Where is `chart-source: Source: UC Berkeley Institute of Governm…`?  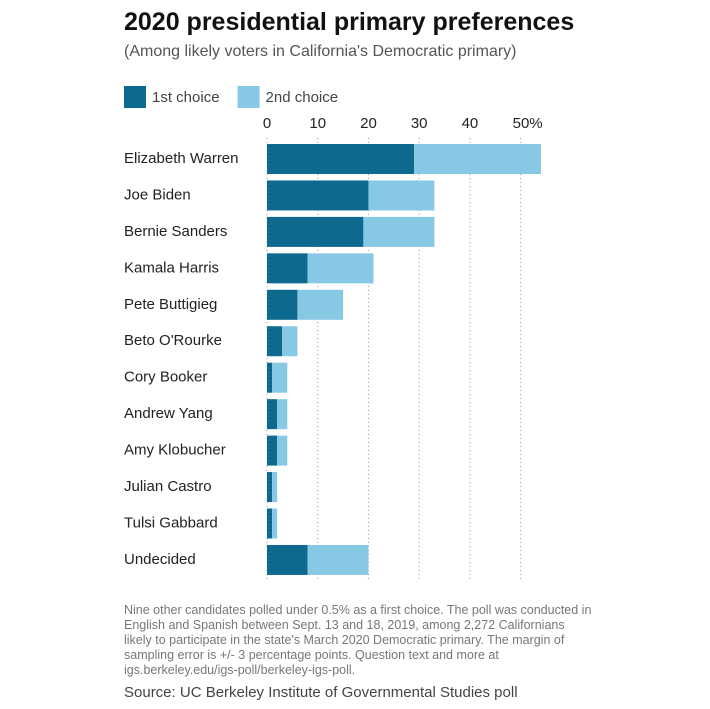
chart-source: Source: UC Berkeley Institute of Governm… is located at coordinates (321, 692).